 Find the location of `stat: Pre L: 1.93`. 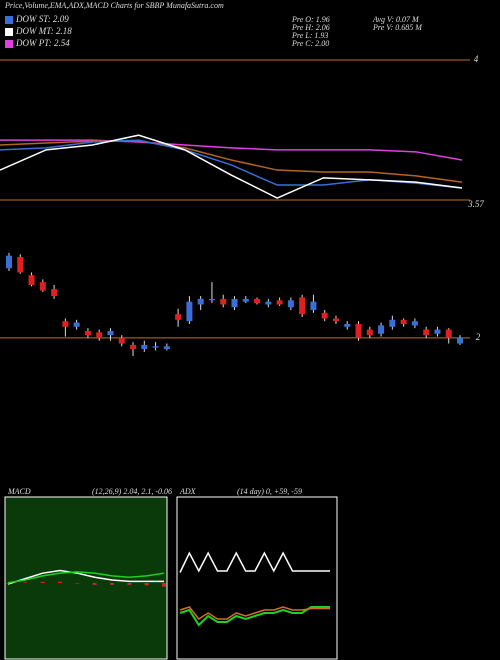

stat: Pre L: 1.93 is located at coordinates (309, 35).